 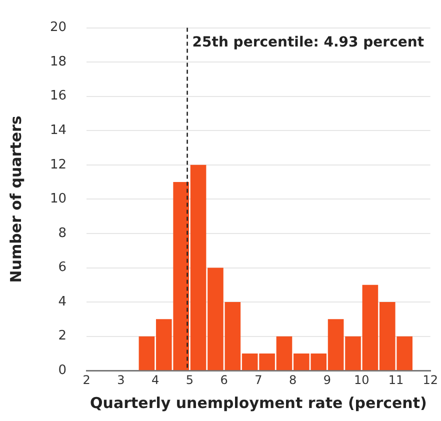 What do you see at coordinates (430, 379) in the screenshot?
I see `x-tick-label: 12` at bounding box center [430, 379].